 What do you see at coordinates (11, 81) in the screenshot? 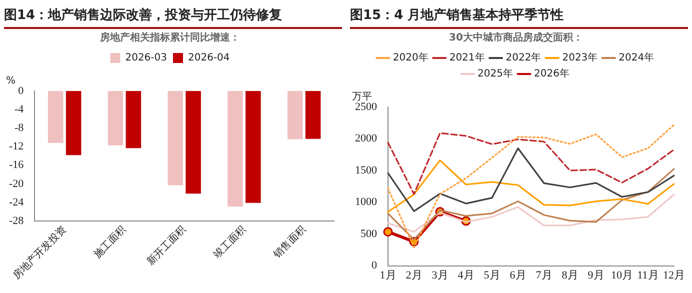
I see `y-axis-title: %` at bounding box center [11, 81].